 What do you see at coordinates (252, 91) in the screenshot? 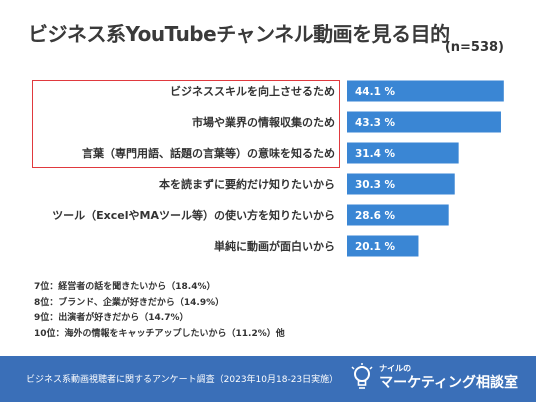
I see `category-label: ビジネススキルを向上させるため` at bounding box center [252, 91].